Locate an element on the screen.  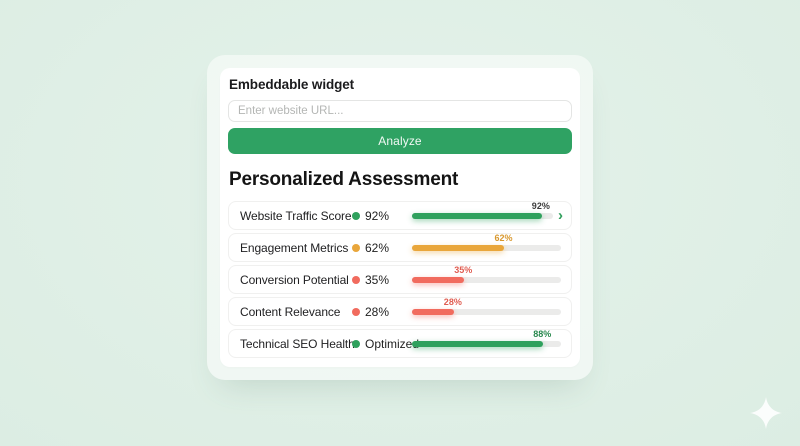
chevron-right-icon: › is located at coordinates (560, 215).